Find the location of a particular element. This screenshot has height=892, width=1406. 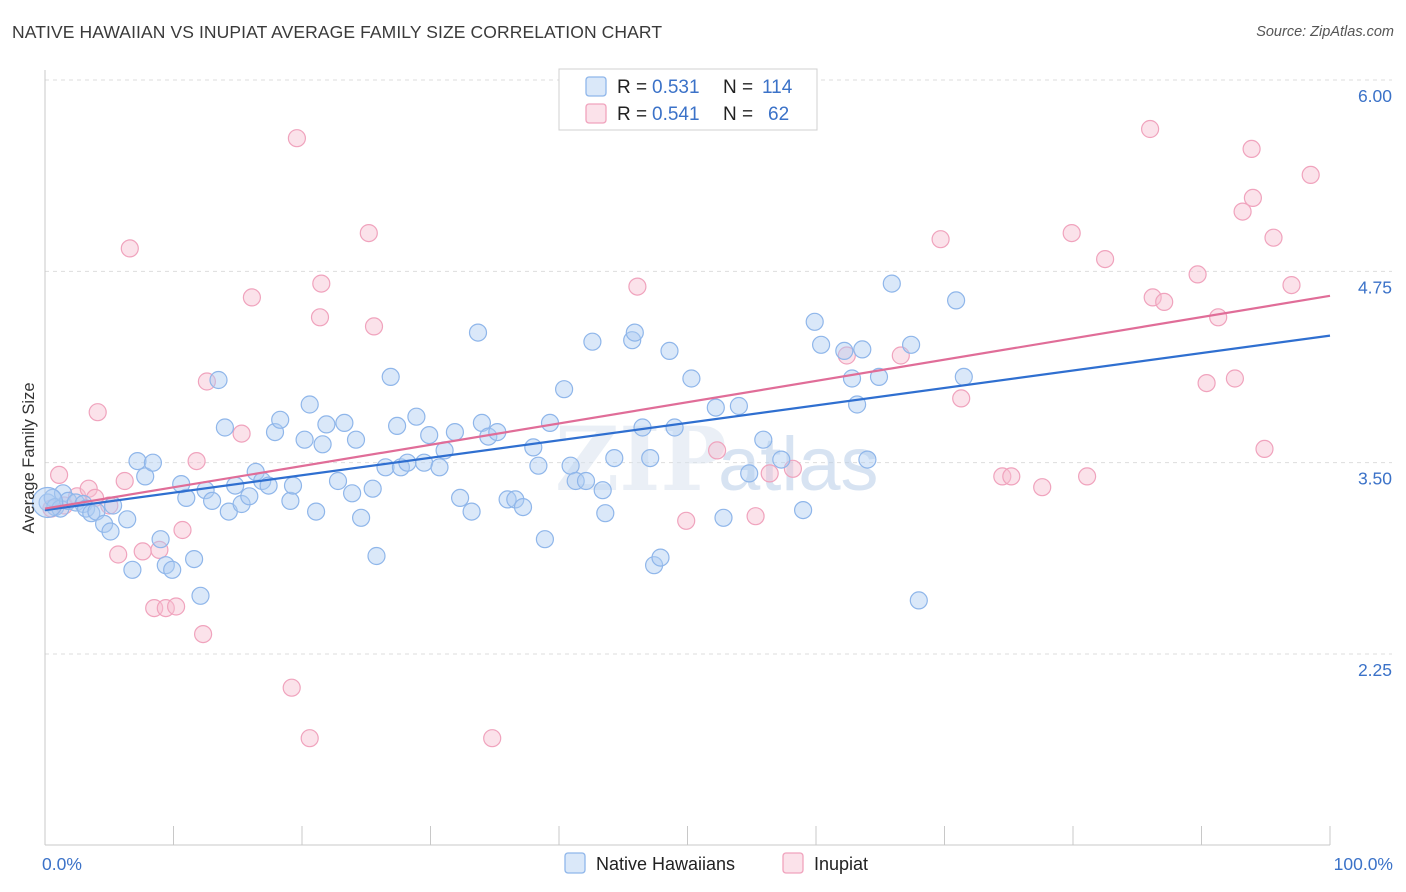

series-legend: Native Hawaiians Inupiat is located at coordinates (716, 863).